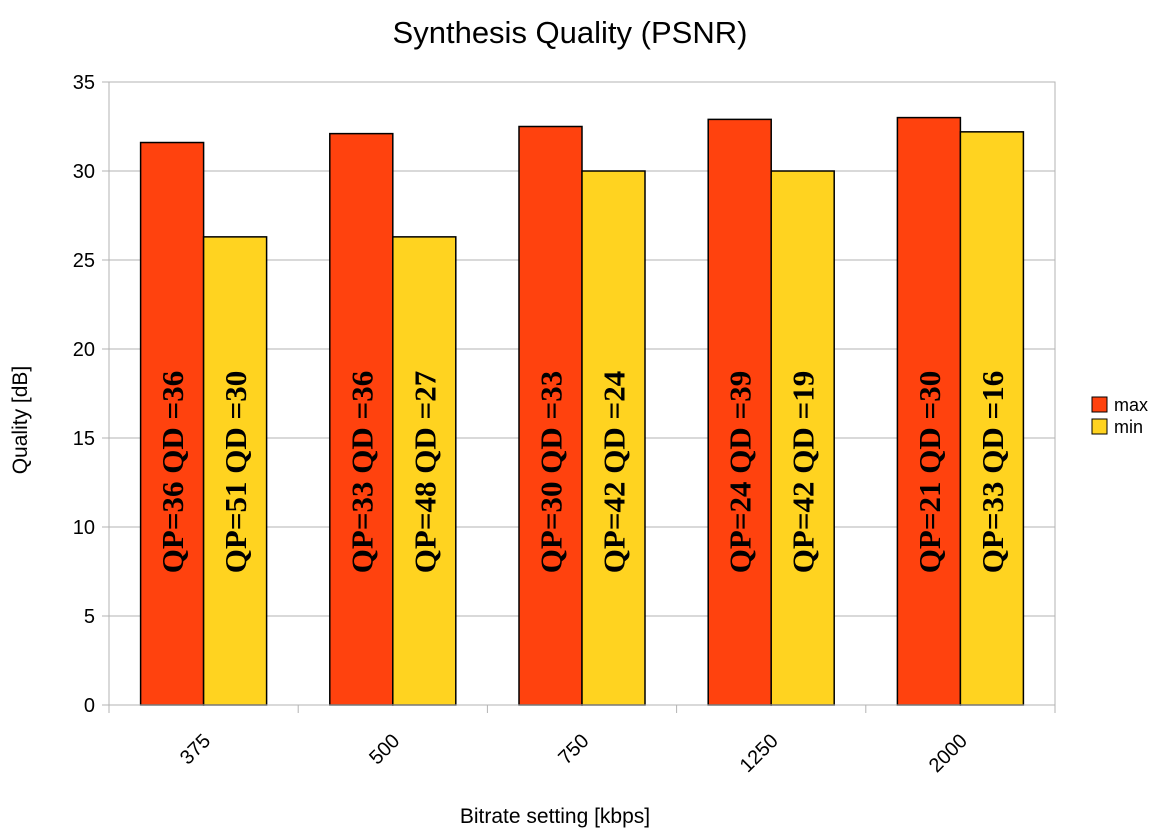 Image resolution: width=1167 pixels, height=840 pixels. Describe the element at coordinates (803, 472) in the screenshot. I see `bar-label-min-1250: QP=42 QD =19` at that location.